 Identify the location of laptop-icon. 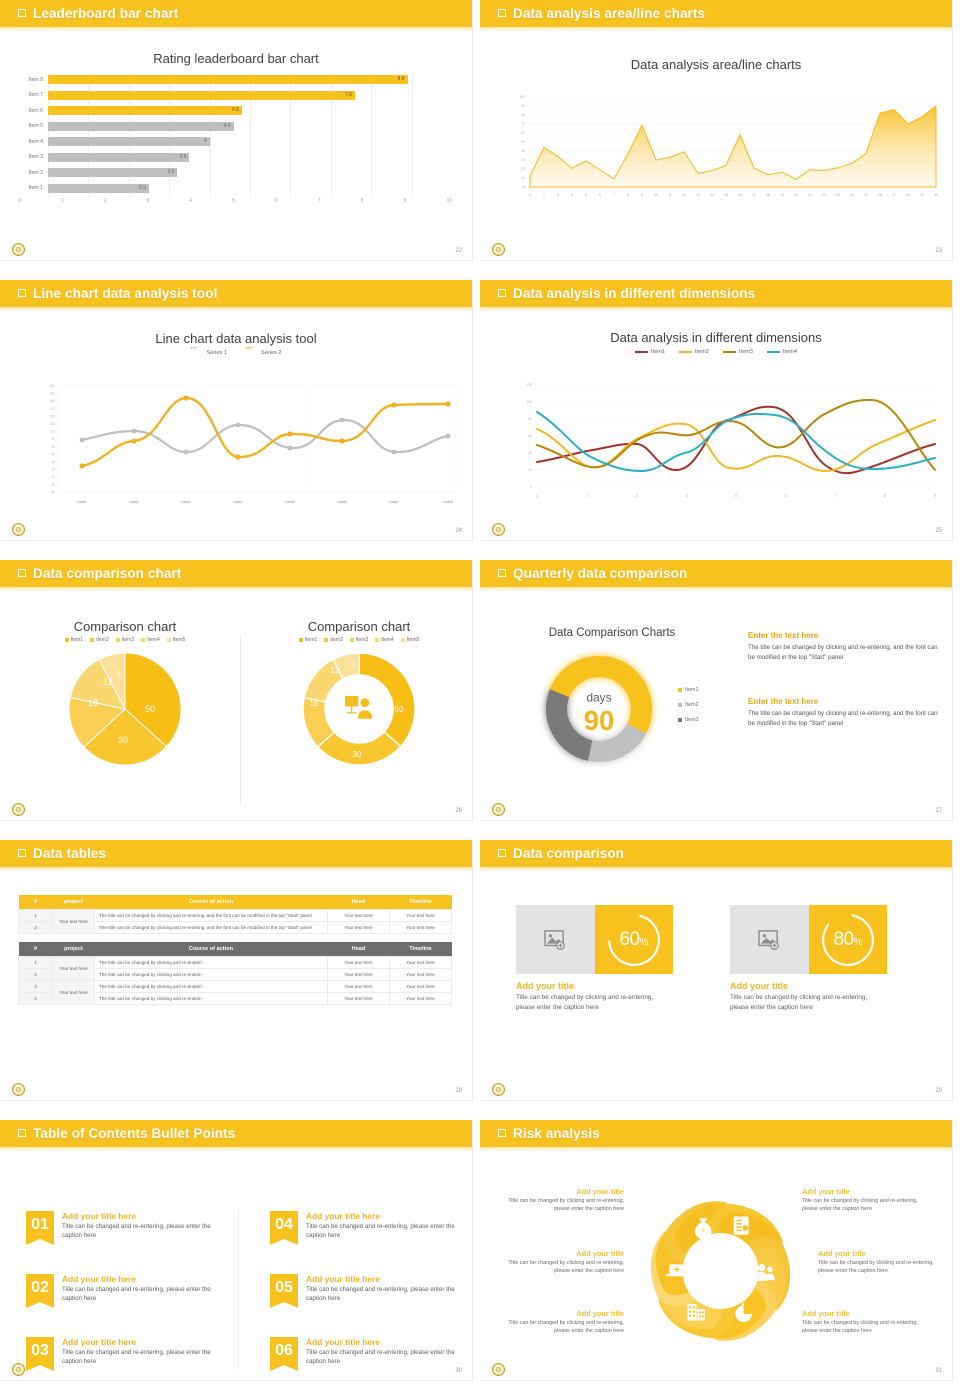
(677, 1270).